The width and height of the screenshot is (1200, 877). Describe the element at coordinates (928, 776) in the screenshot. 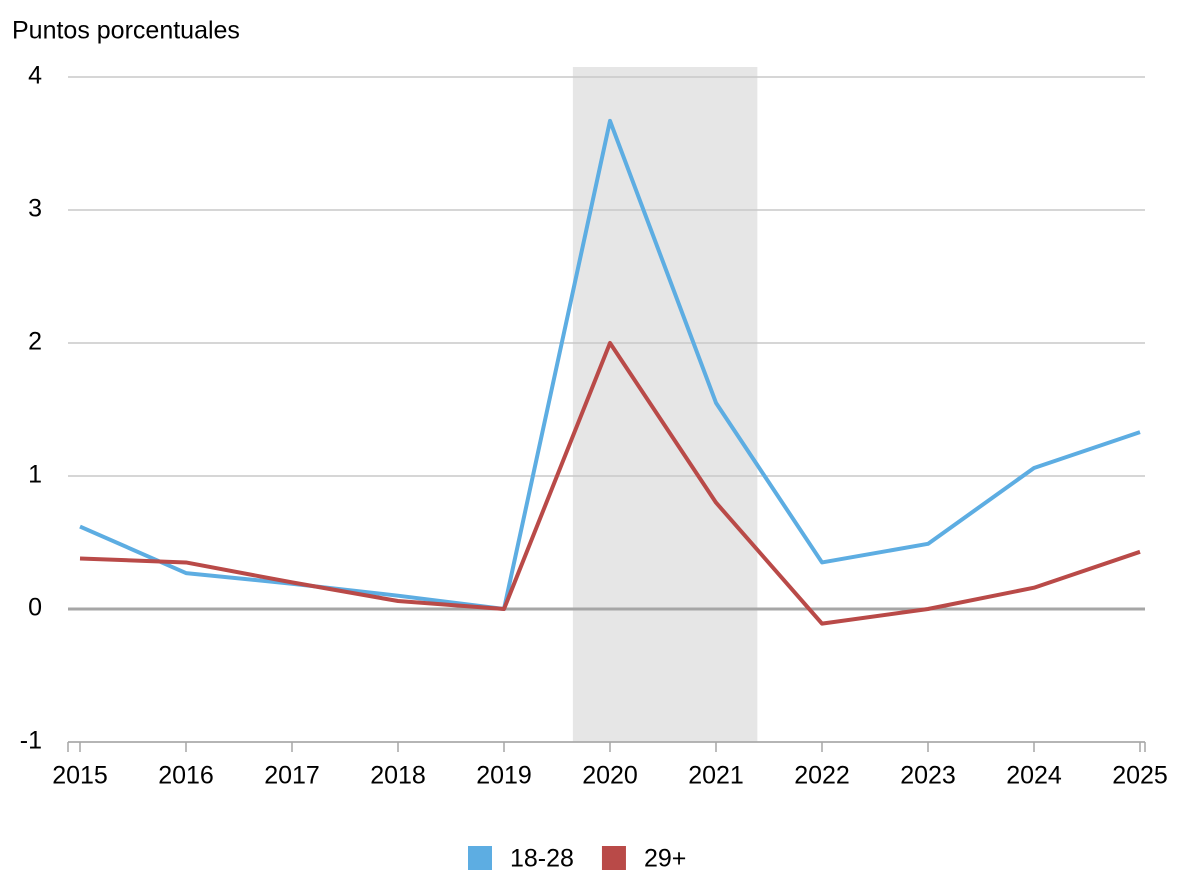

I see `x-tick-label: 2023` at that location.